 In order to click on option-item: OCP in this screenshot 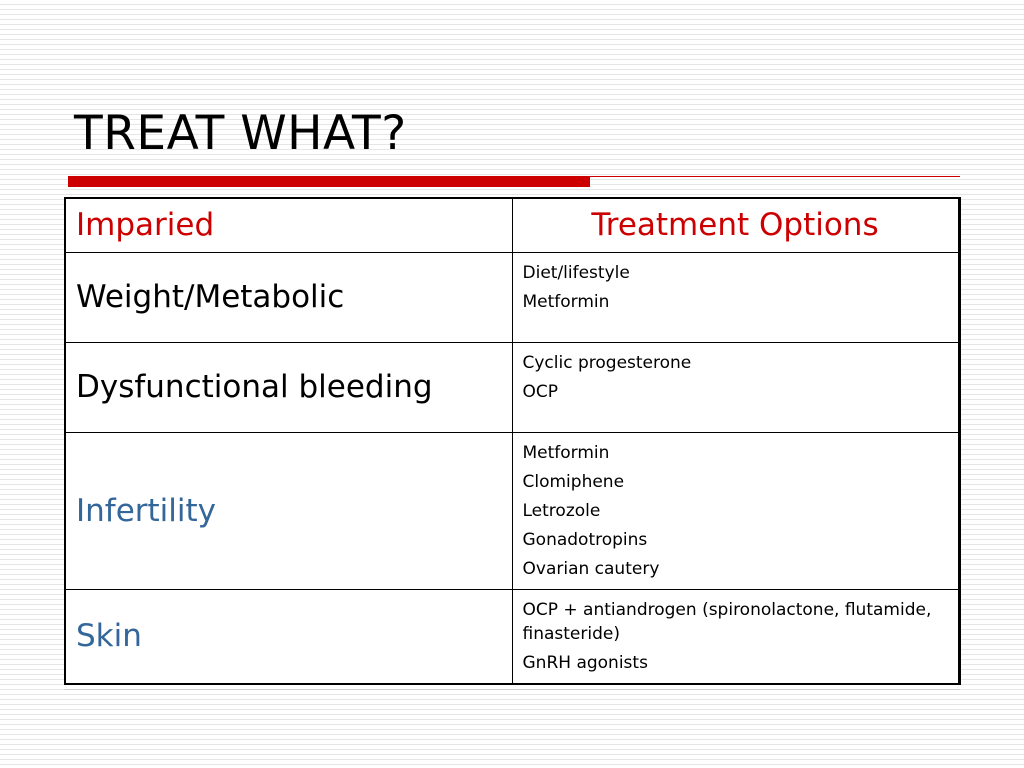, I will do `click(540, 391)`.